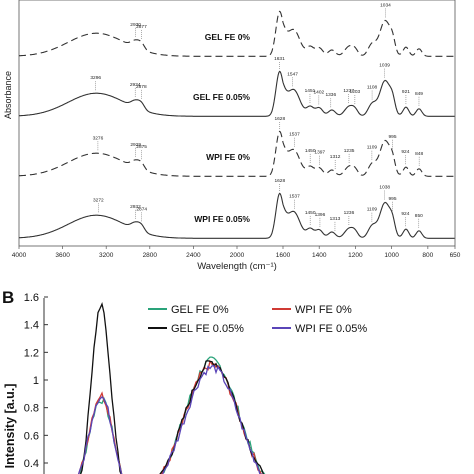 The width and height of the screenshot is (474, 474). I want to click on panel-a-peak-label: 1336, so click(330, 95).